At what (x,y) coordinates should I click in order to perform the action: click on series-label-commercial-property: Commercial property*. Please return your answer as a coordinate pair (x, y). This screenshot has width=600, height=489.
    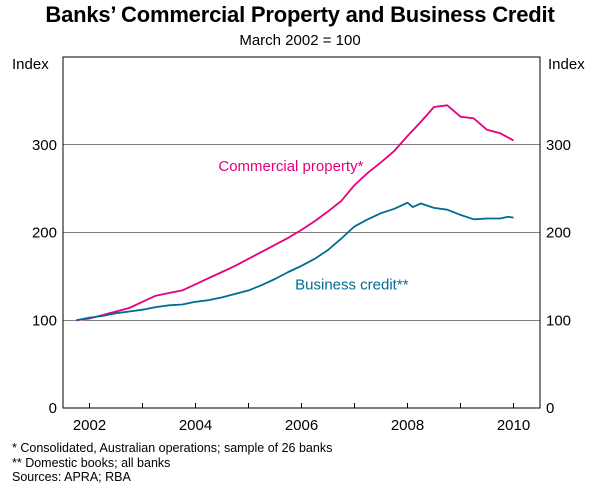
    Looking at the image, I should click on (290, 166).